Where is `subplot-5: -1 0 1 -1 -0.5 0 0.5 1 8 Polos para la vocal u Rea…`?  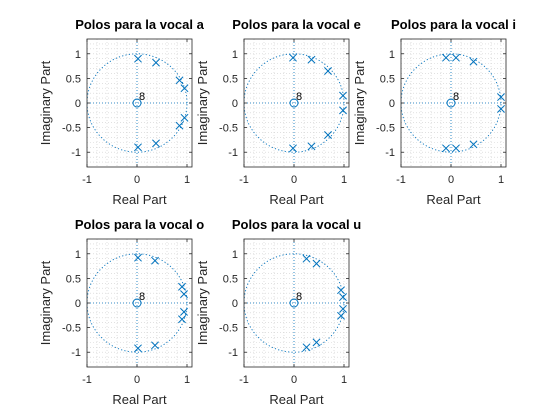
subplot-5: -1 0 1 -1 -0.5 0 0.5 1 8 Polos para la vocal u Rea… is located at coordinates (278, 312).